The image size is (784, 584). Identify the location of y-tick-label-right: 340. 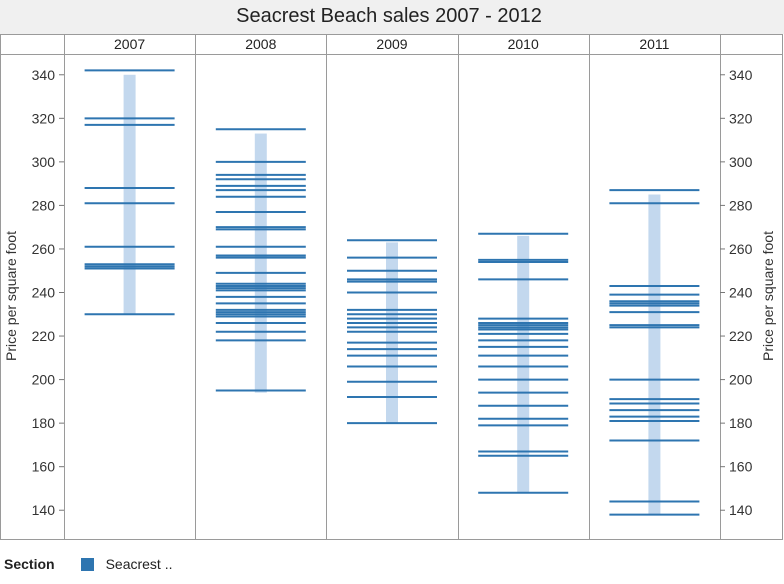
(741, 75).